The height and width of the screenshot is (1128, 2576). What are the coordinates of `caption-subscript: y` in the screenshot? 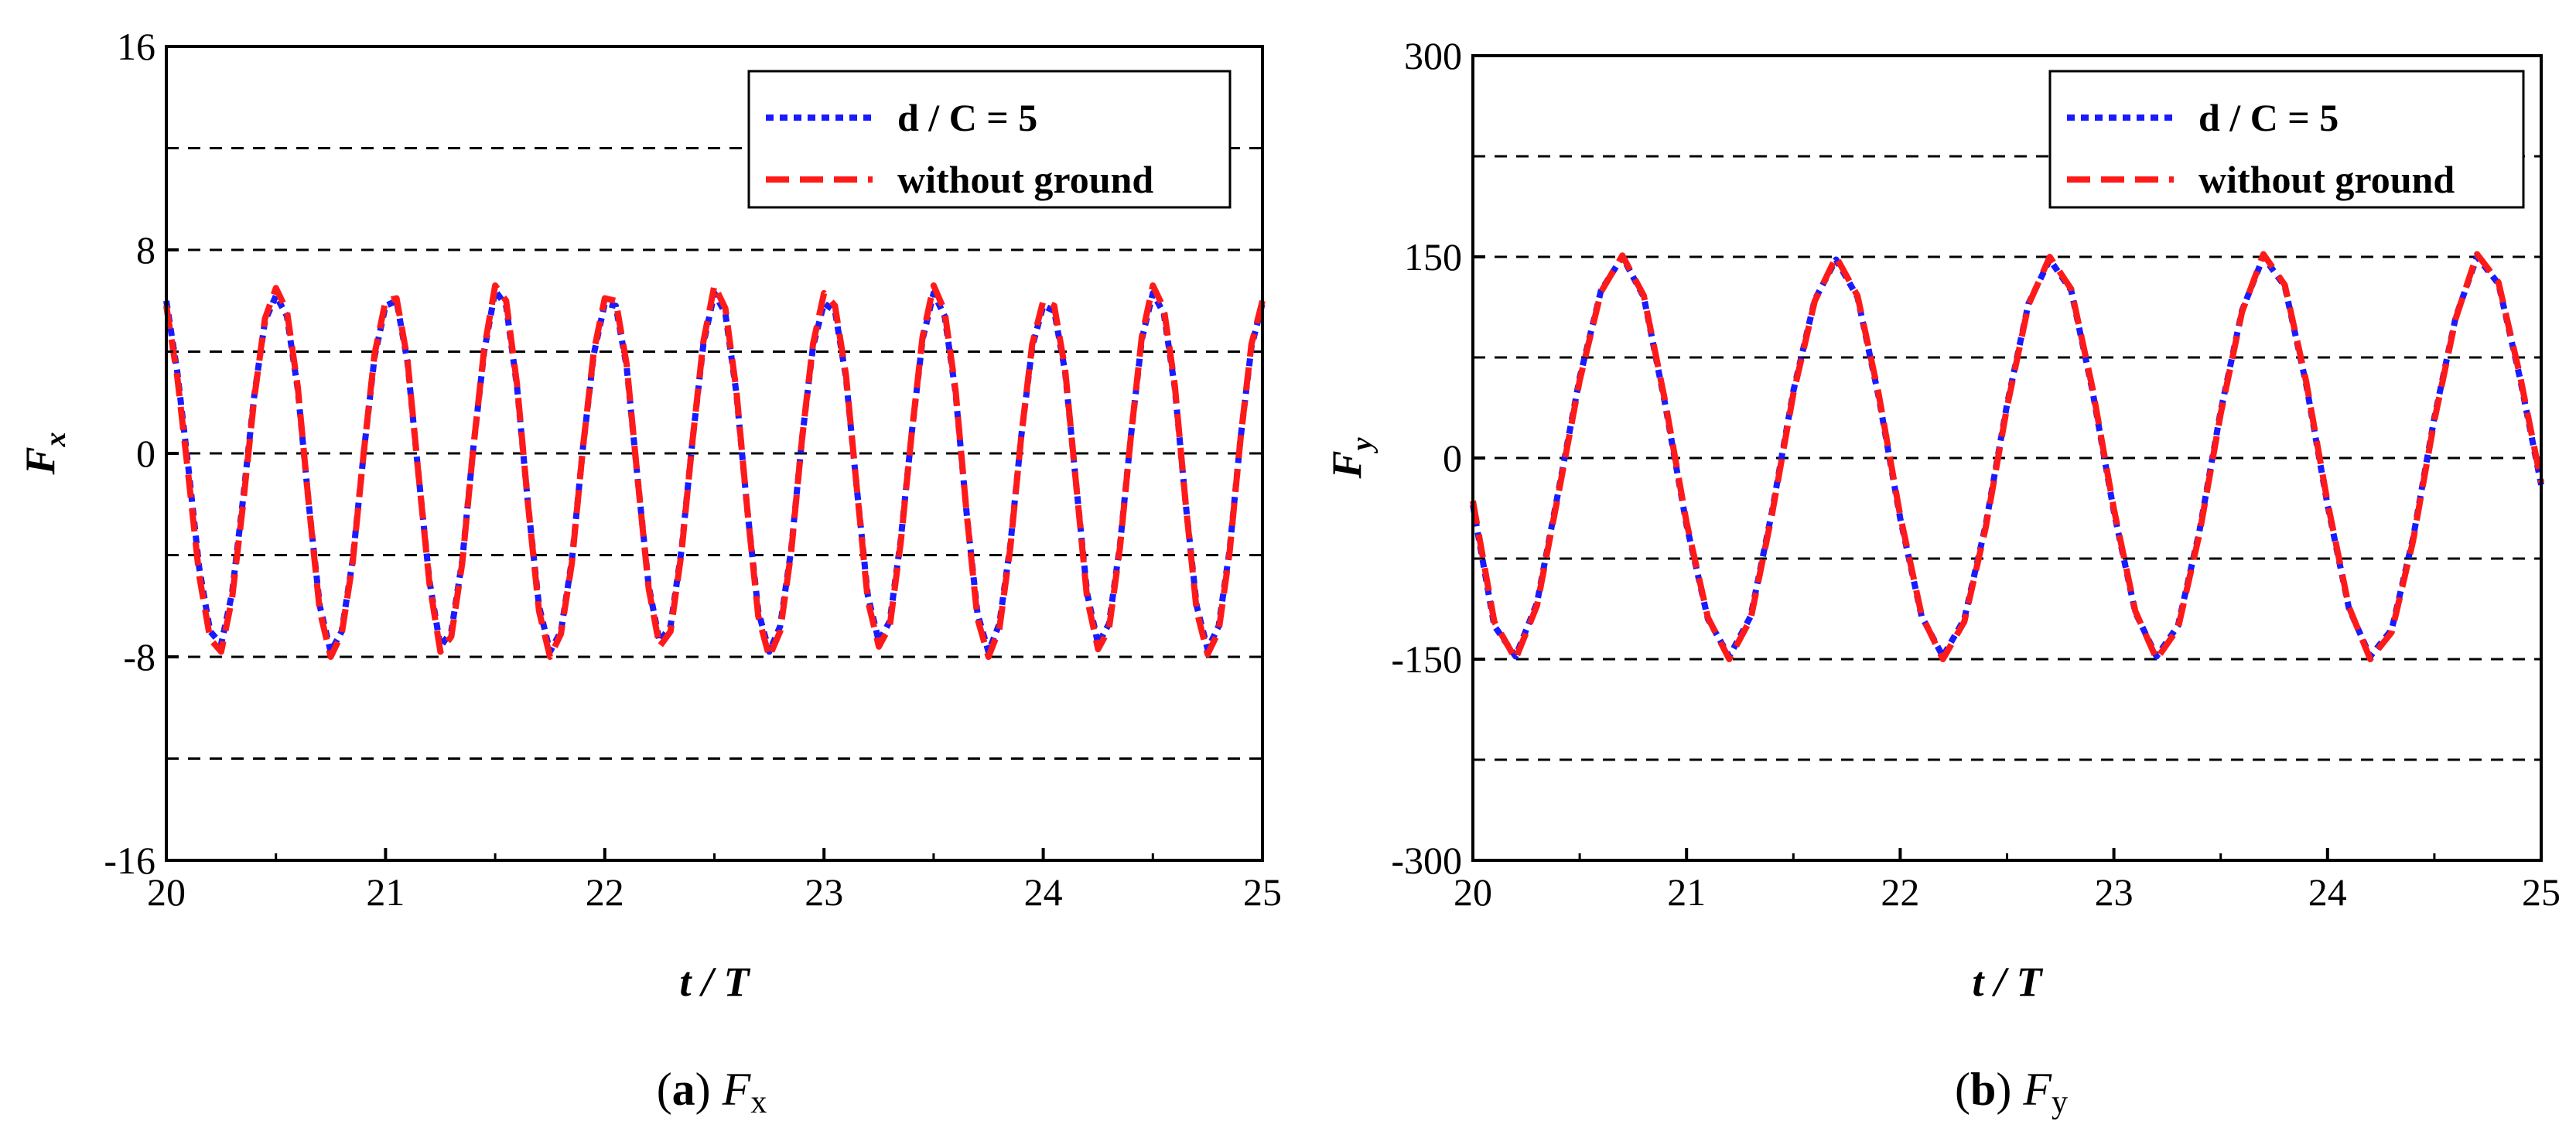 It's located at (2060, 1102).